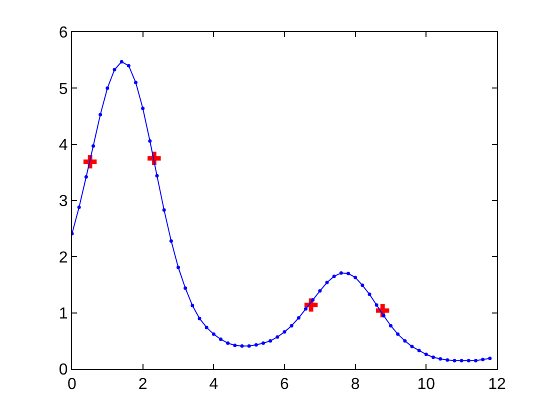  I want to click on x-tick-label: 8, so click(355, 385).